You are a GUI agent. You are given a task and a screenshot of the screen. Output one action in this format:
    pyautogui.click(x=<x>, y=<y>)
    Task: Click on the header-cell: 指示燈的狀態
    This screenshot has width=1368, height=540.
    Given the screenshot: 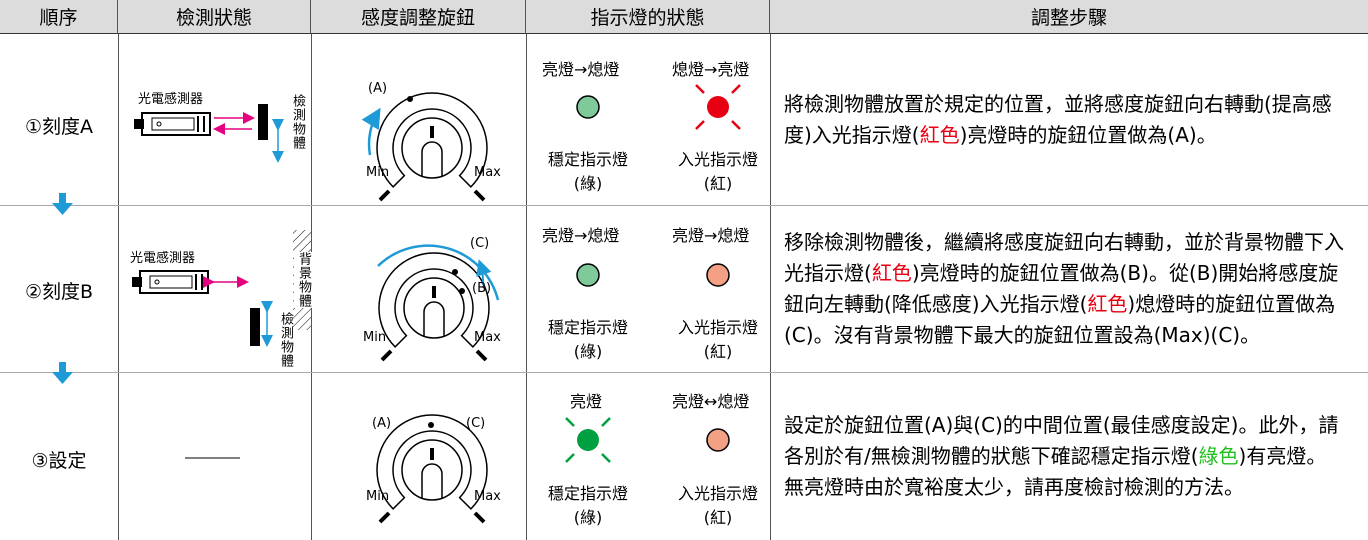 What is the action you would take?
    pyautogui.click(x=648, y=17)
    